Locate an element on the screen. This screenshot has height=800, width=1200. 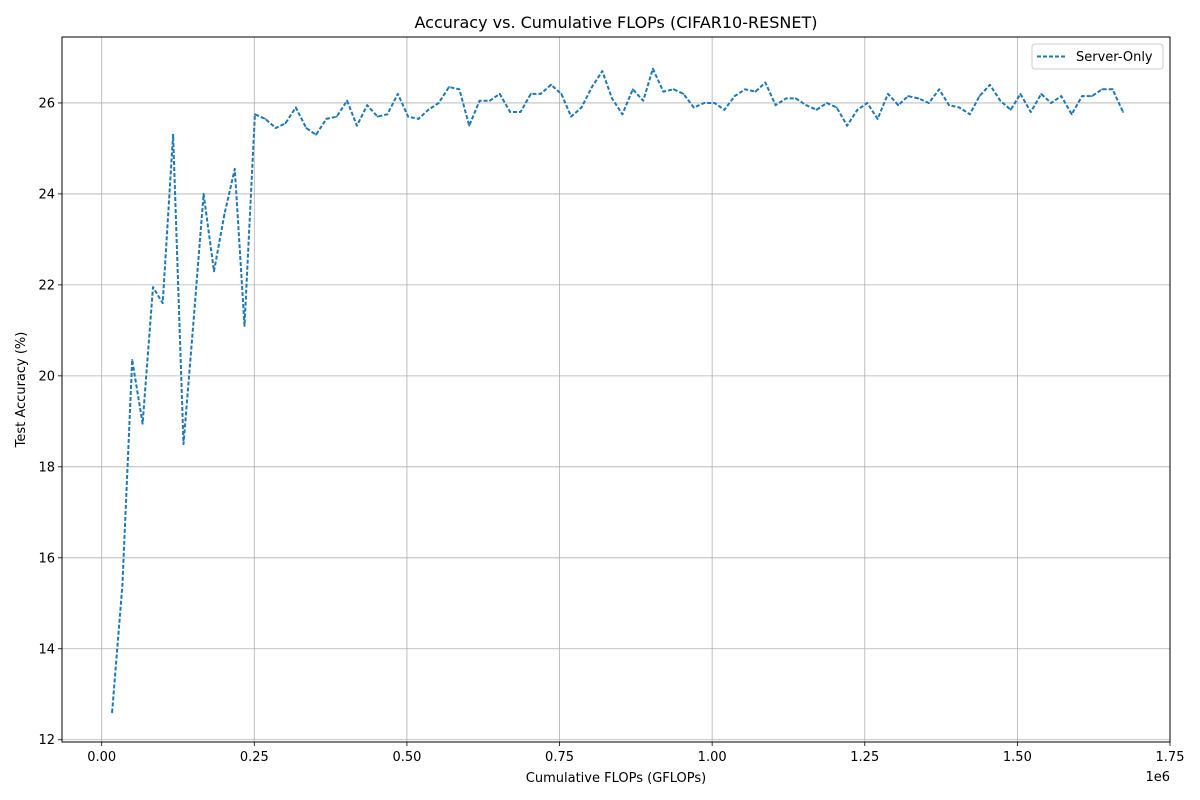
x-tick-label: 0.25 is located at coordinates (254, 757).